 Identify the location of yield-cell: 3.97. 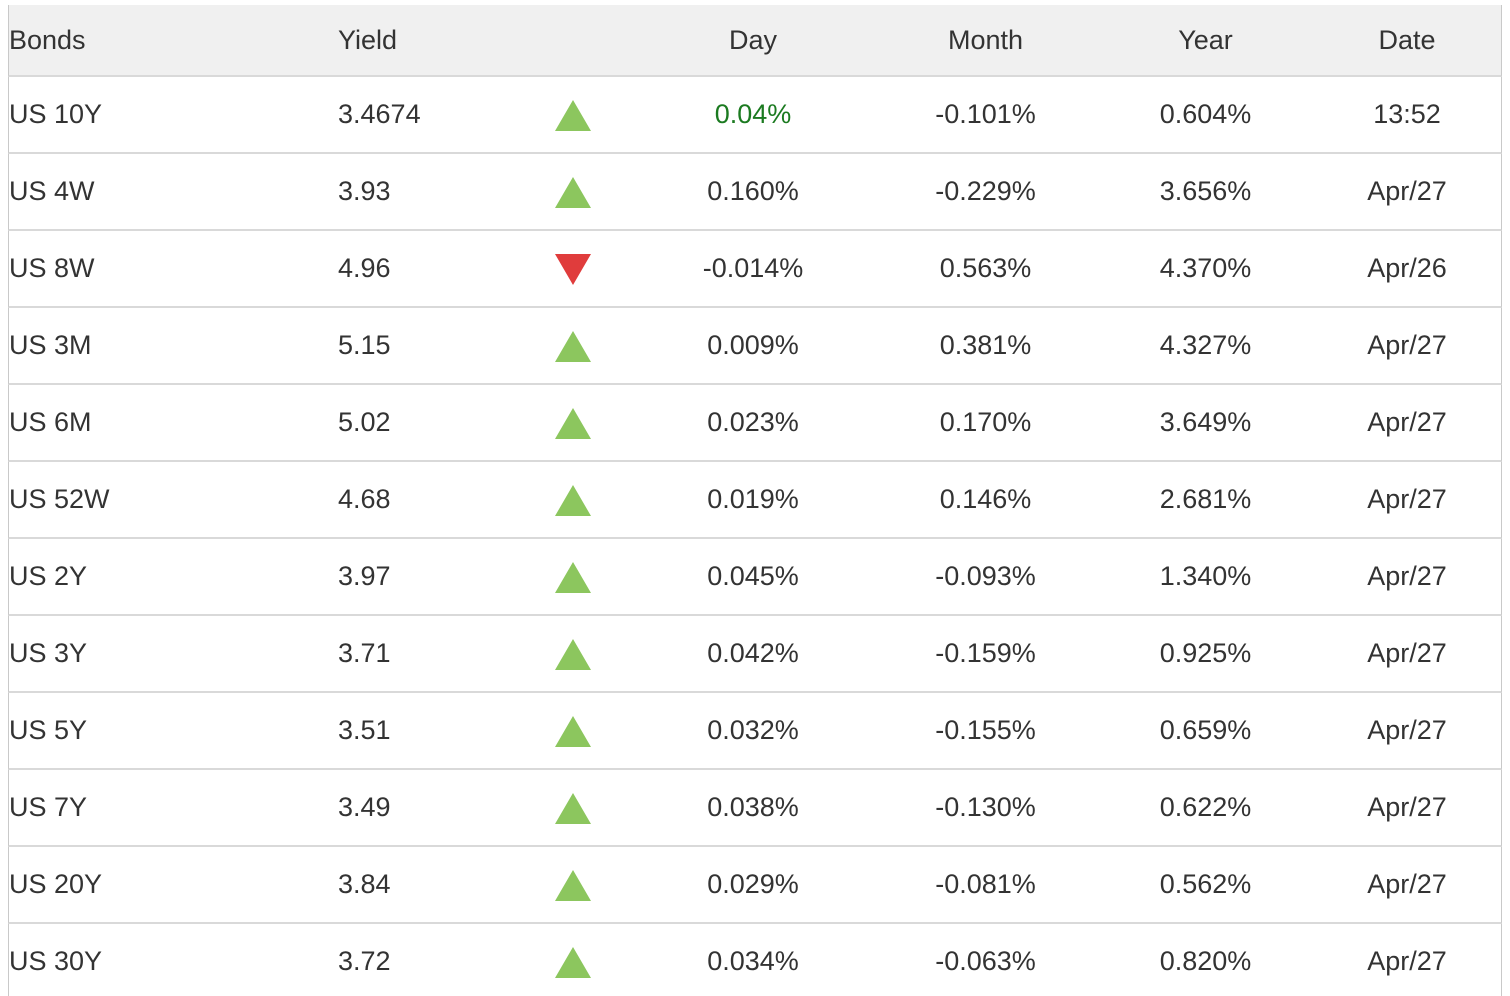
(425, 577).